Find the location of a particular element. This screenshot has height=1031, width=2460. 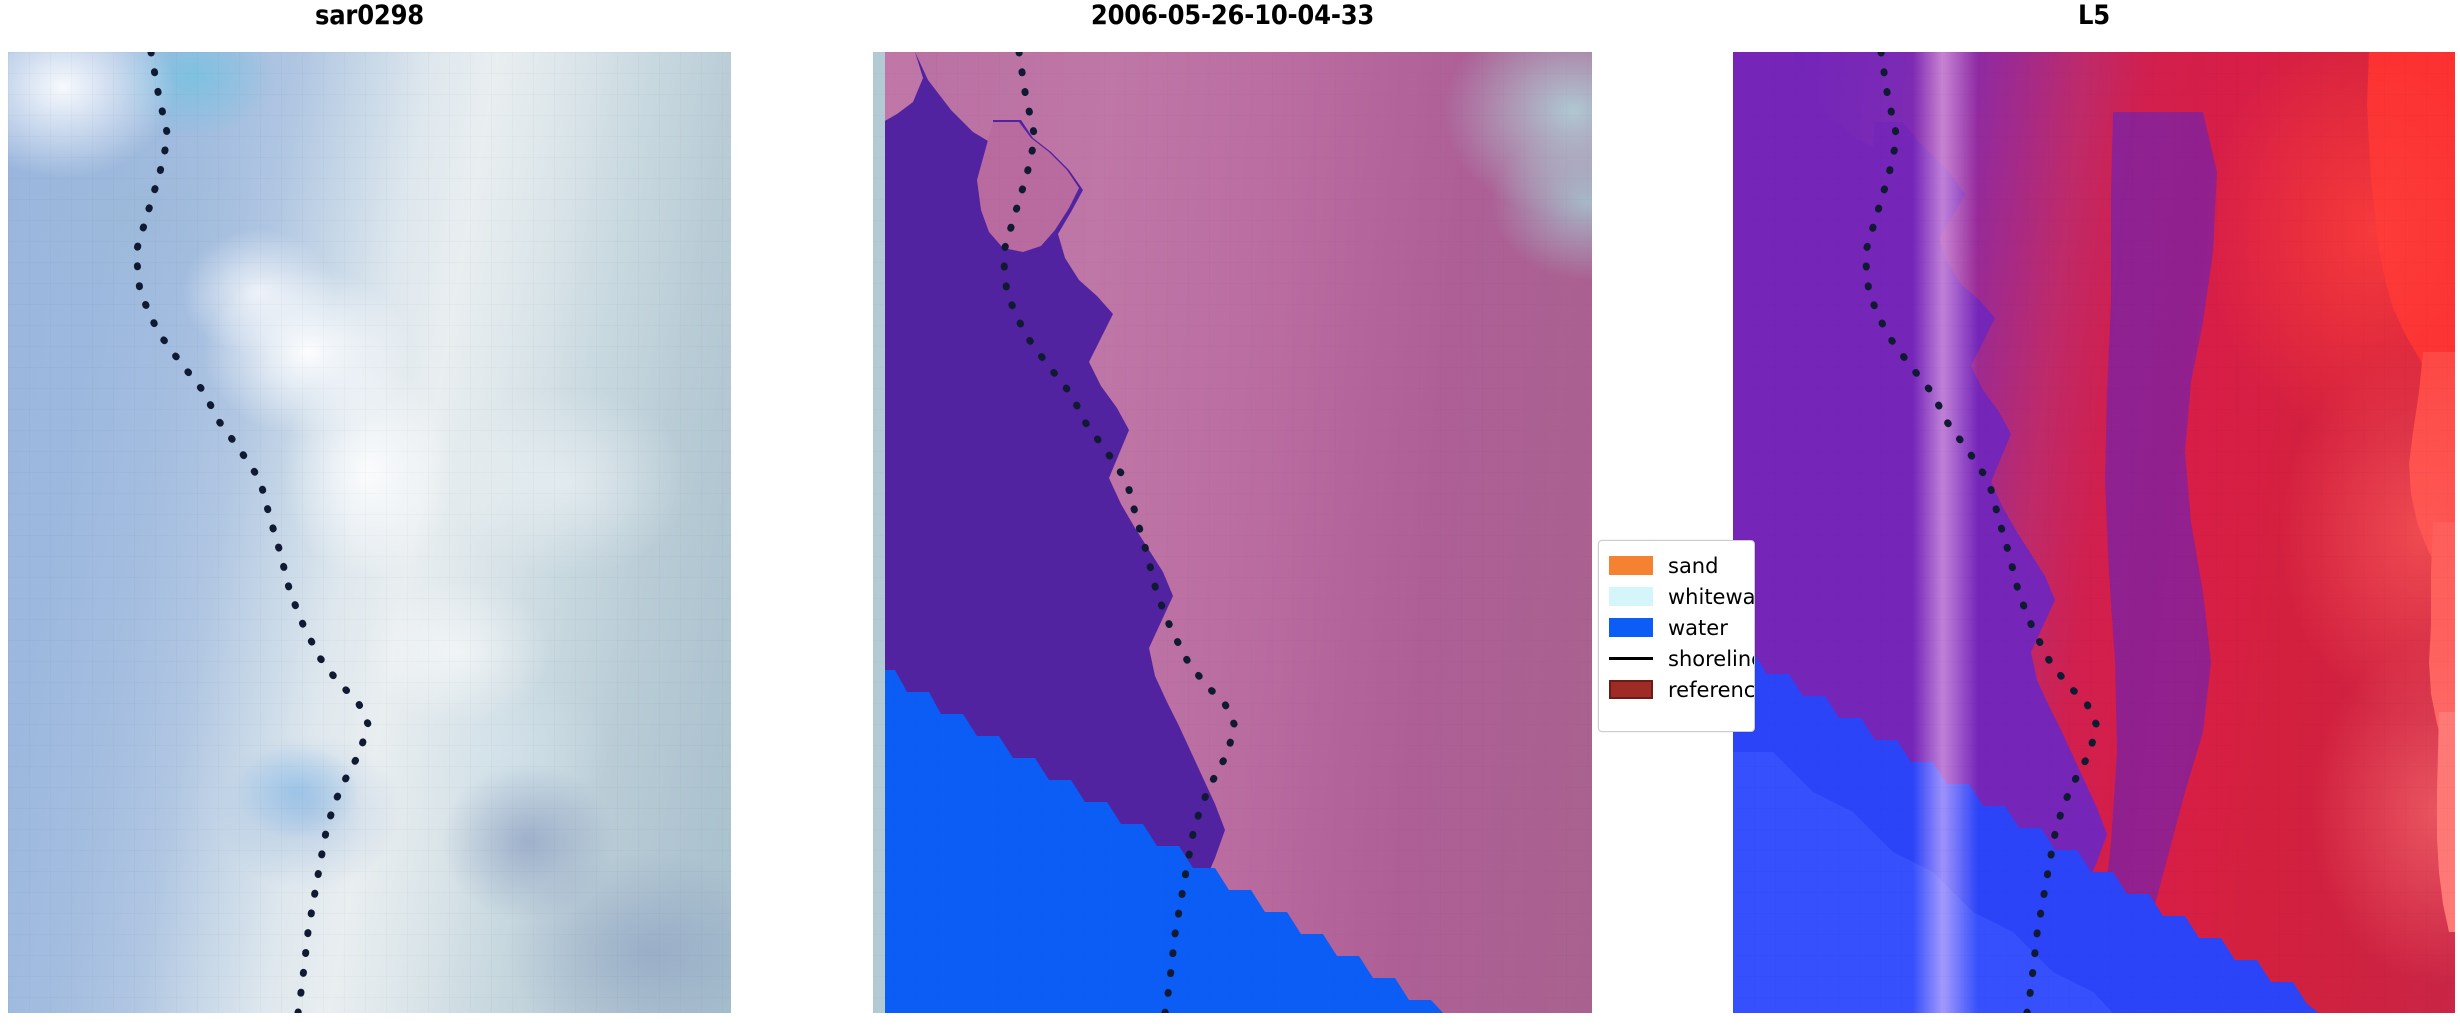

water-swatch is located at coordinates (1631, 627).